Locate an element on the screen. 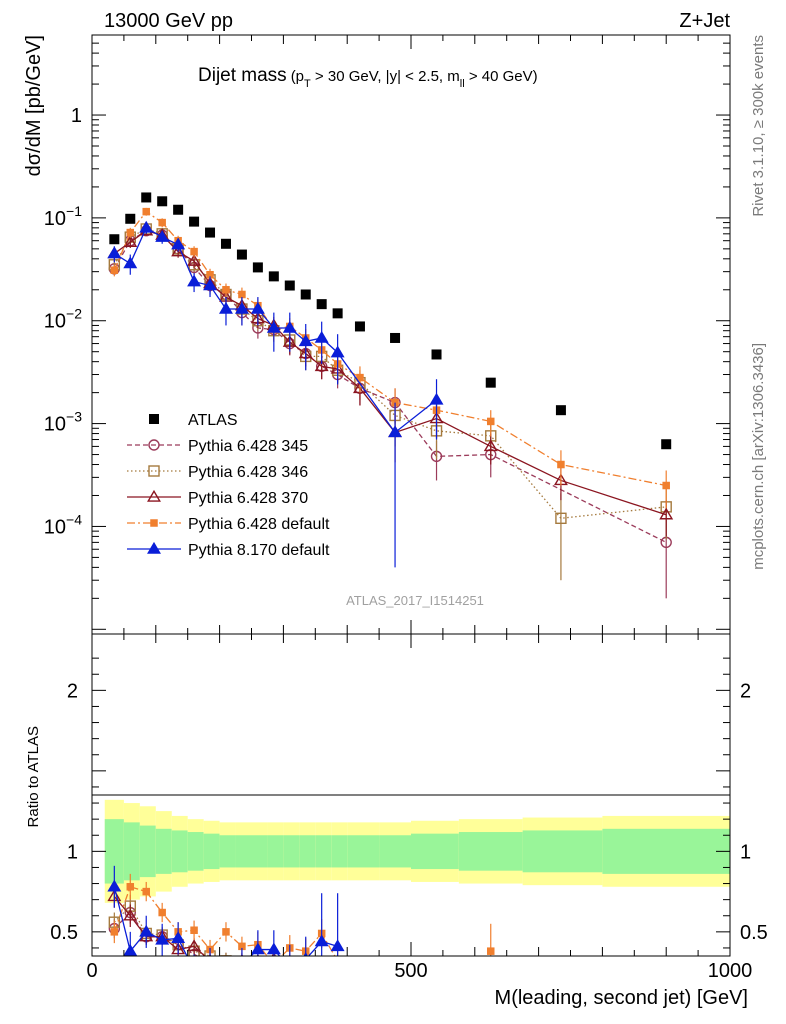 Image resolution: width=786 pixels, height=1024 pixels. process-label: Z+Jet is located at coordinates (704, 21).